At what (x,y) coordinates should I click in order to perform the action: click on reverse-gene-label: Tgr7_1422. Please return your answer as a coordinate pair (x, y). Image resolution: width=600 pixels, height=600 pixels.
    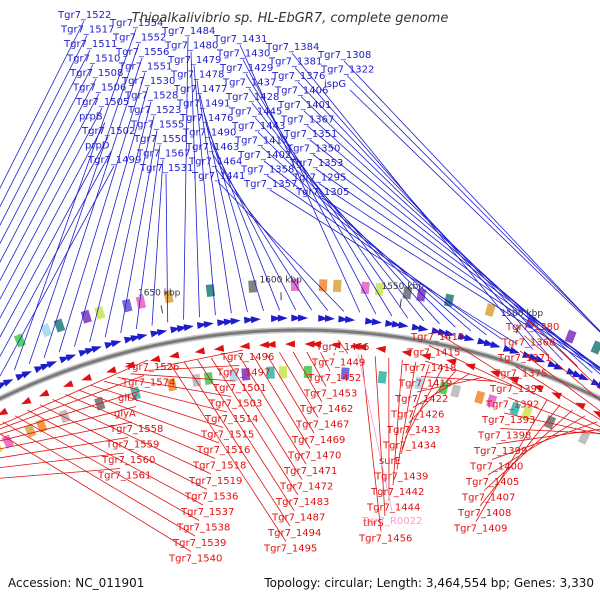
    Looking at the image, I should click on (421, 399).